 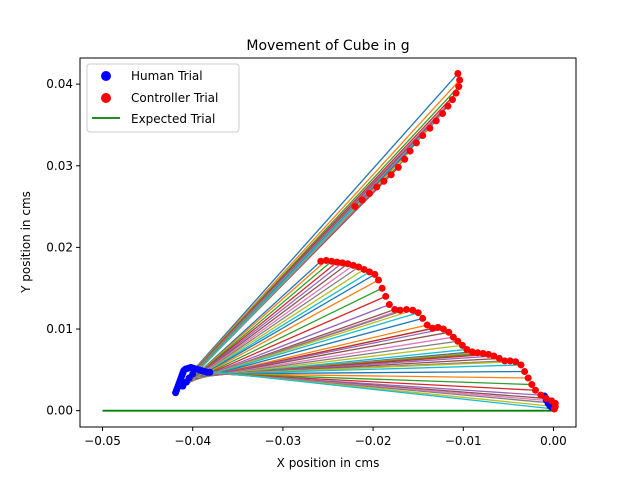 I want to click on y-tick-label: 0.04, so click(x=59, y=84).